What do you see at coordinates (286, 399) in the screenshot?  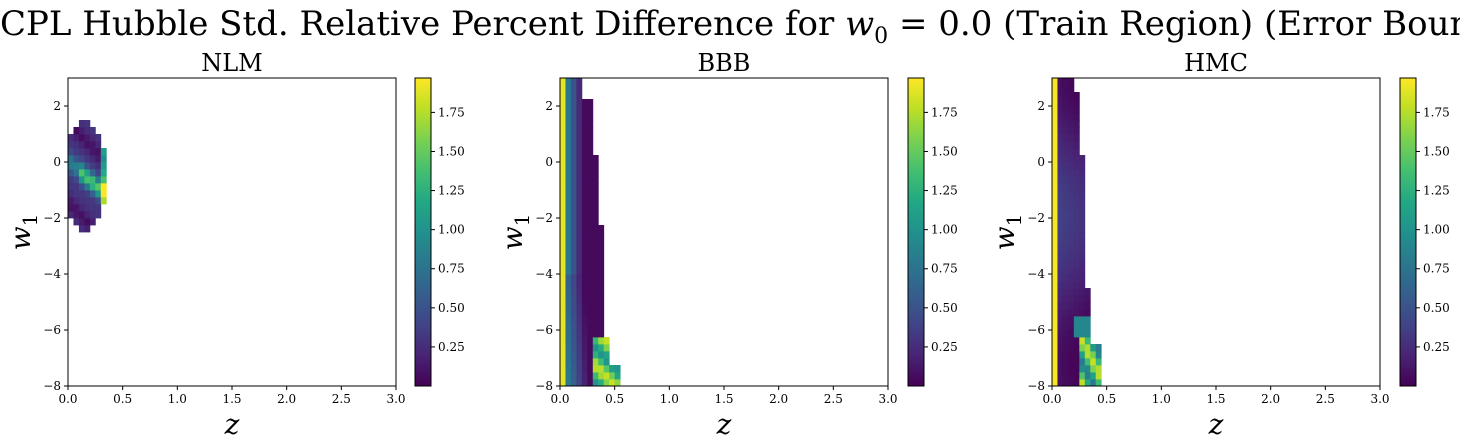 I see `x-tick-label: 2.0` at bounding box center [286, 399].